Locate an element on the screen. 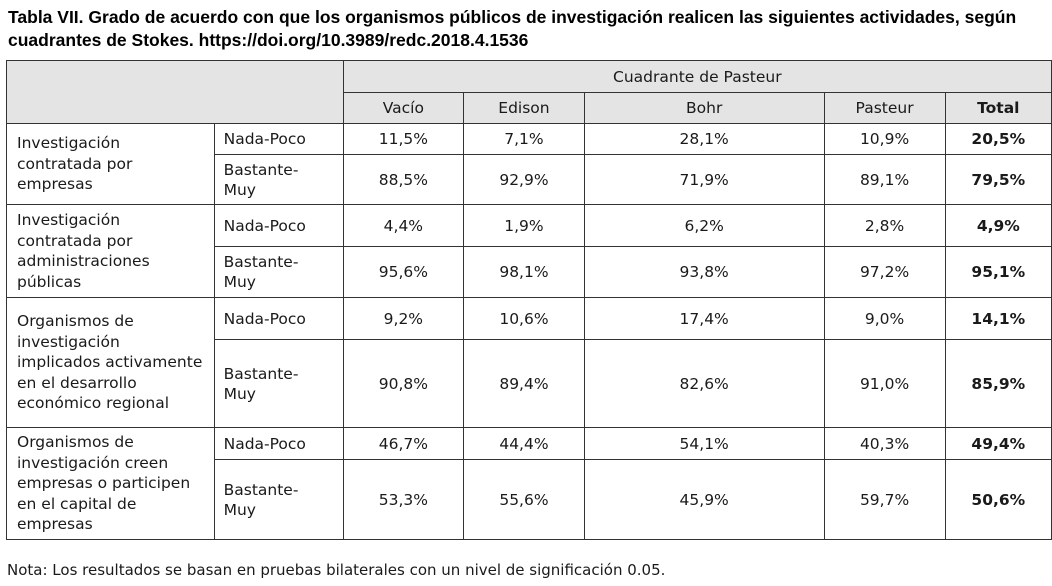  value-cell: 9,2% is located at coordinates (403, 318).